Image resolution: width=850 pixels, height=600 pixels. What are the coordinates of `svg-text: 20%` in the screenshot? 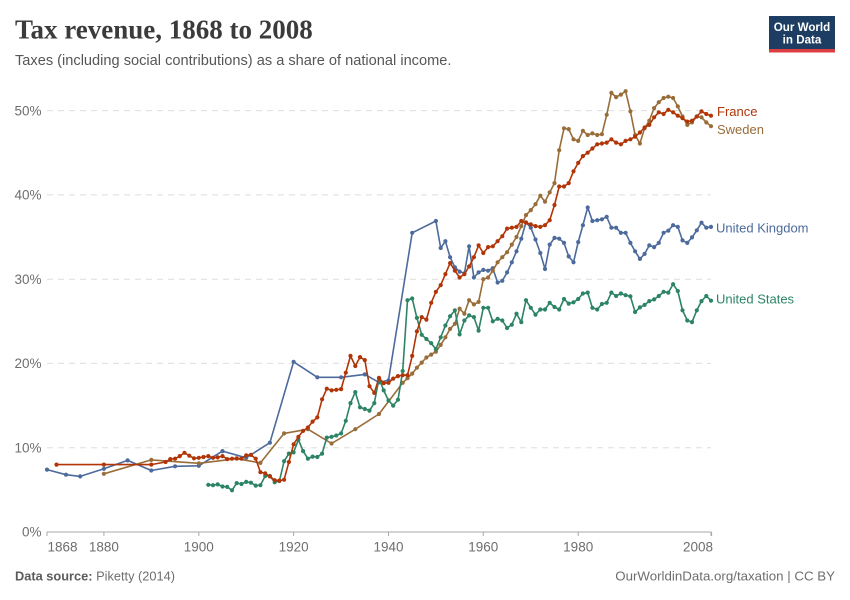 It's located at (27, 363).